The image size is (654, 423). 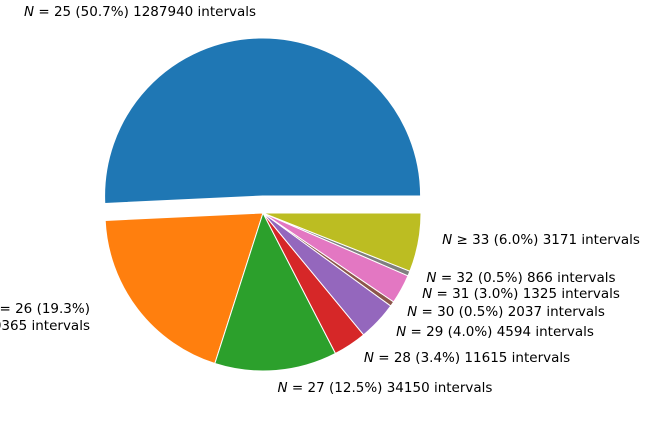 I want to click on slice-label-n28: N = 28 (3.4%) 11615 intervals, so click(x=467, y=358).